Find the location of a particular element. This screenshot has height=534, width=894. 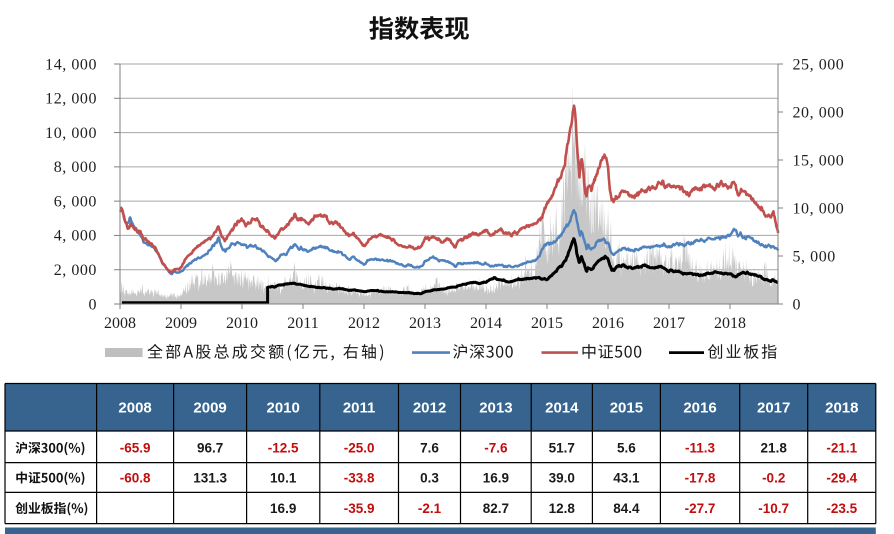

svg-text: 25, 000 is located at coordinates (819, 64).